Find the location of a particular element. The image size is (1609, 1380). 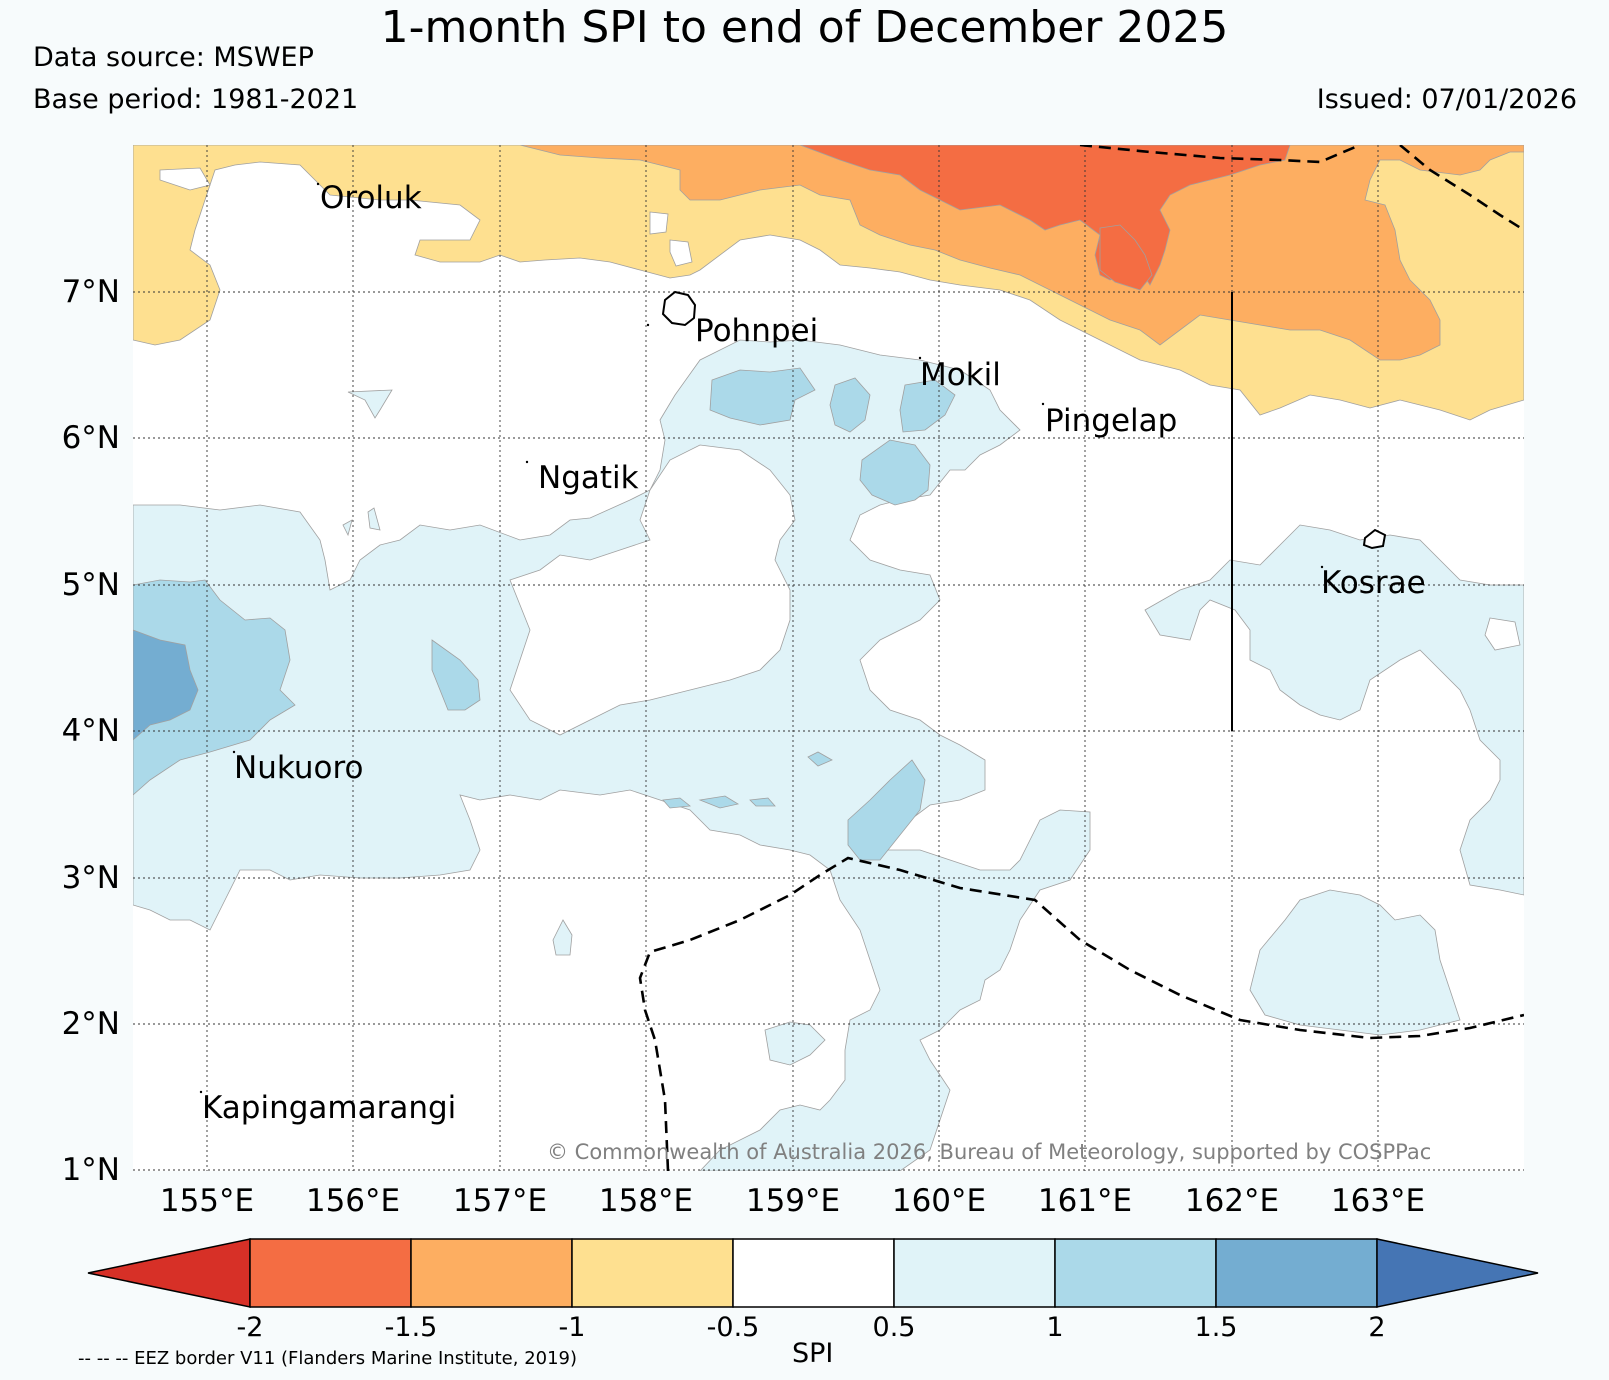

colorbar-tick-1: 1 is located at coordinates (1054, 1327).